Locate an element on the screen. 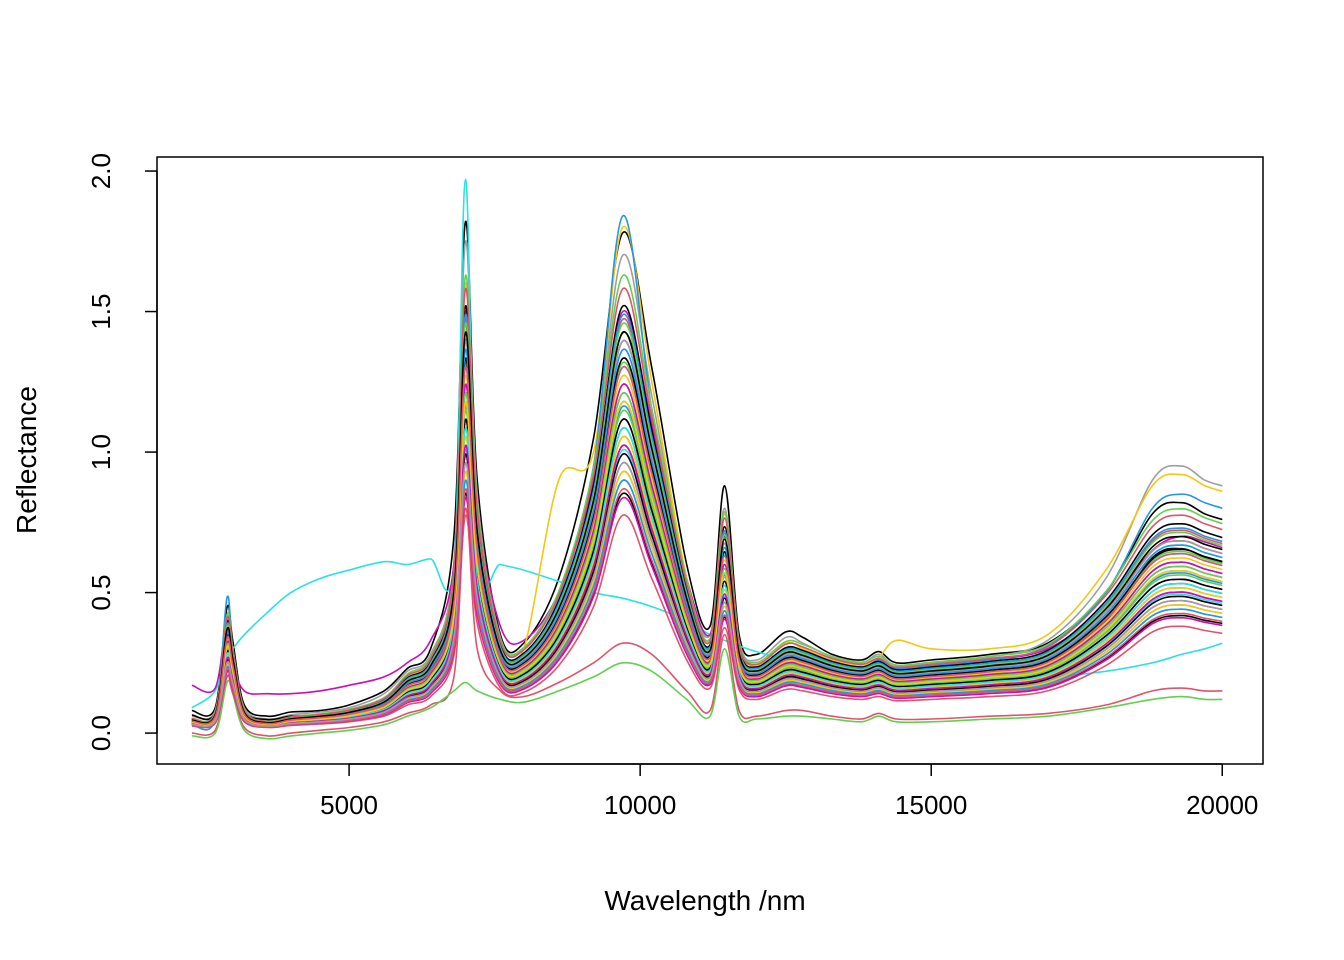  y-tick-label: 0.5 is located at coordinates (101, 593).